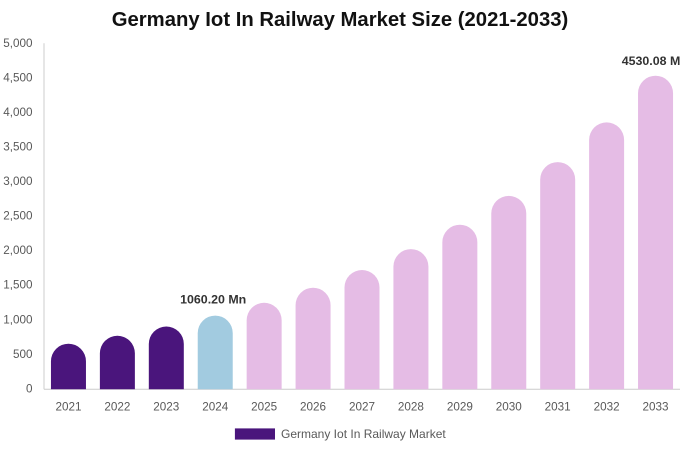 This screenshot has width=680, height=450. What do you see at coordinates (362, 406) in the screenshot?
I see `svg-text: 2027` at bounding box center [362, 406].